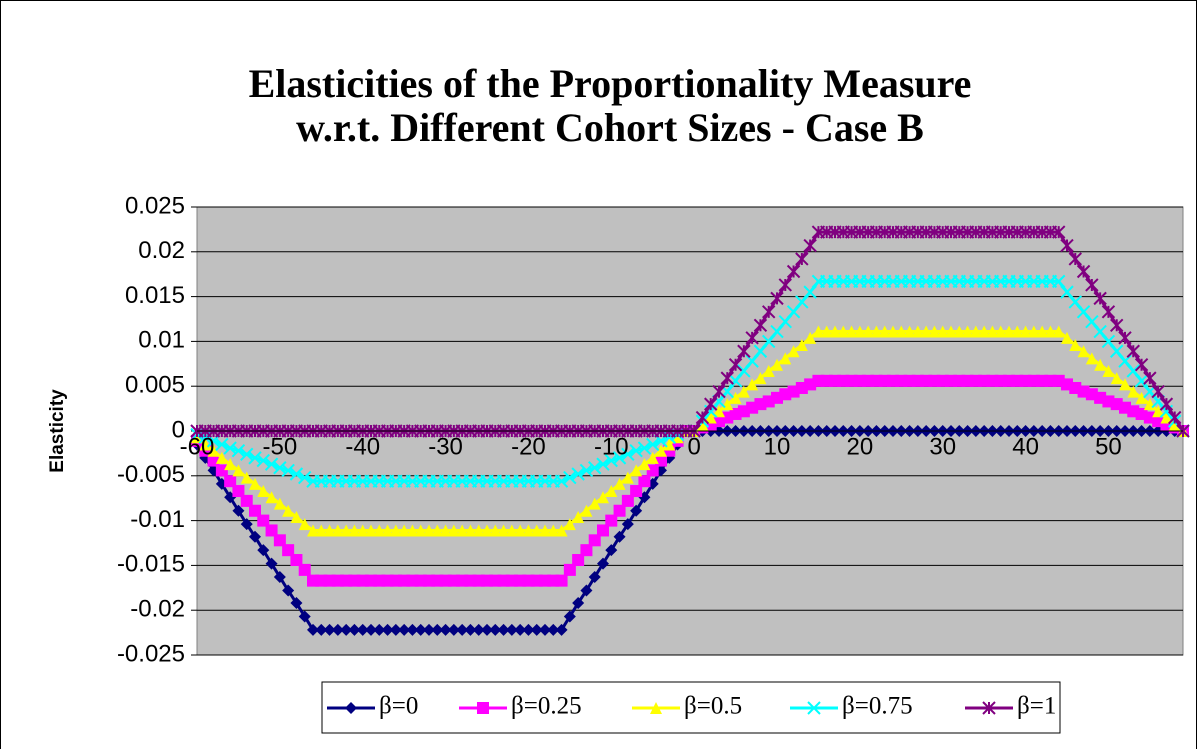 The height and width of the screenshot is (749, 1198). Describe the element at coordinates (155, 385) in the screenshot. I see `y-tick-label: 0.005` at that location.